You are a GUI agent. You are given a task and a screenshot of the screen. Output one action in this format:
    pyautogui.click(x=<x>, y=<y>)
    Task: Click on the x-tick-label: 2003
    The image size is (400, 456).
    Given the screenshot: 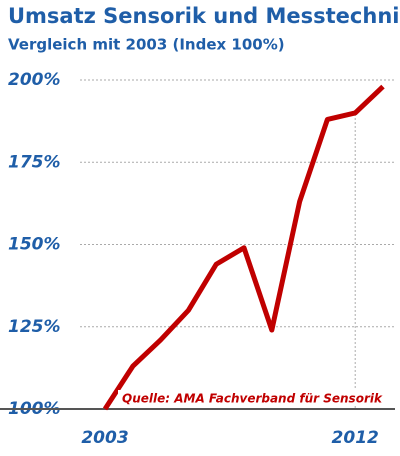 What is the action you would take?
    pyautogui.click(x=104, y=438)
    